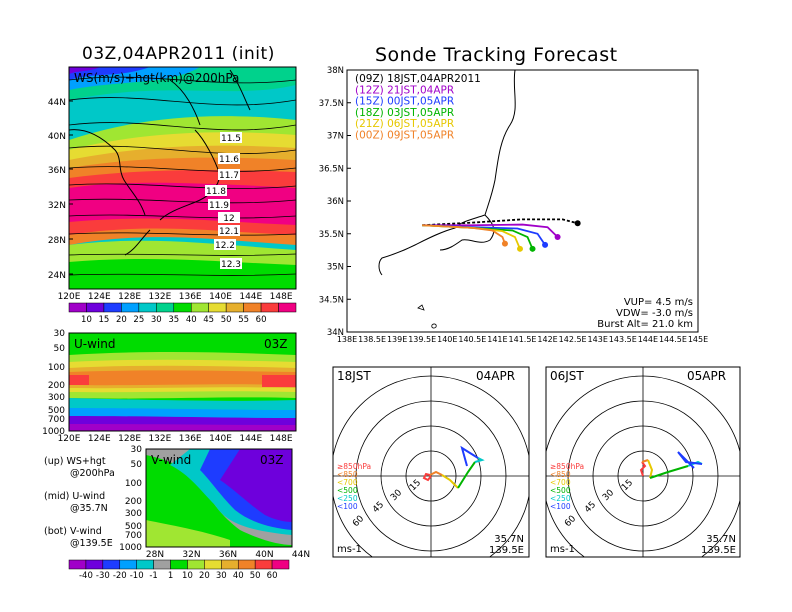 The image size is (792, 612). I want to click on track-series, so click(501, 235).